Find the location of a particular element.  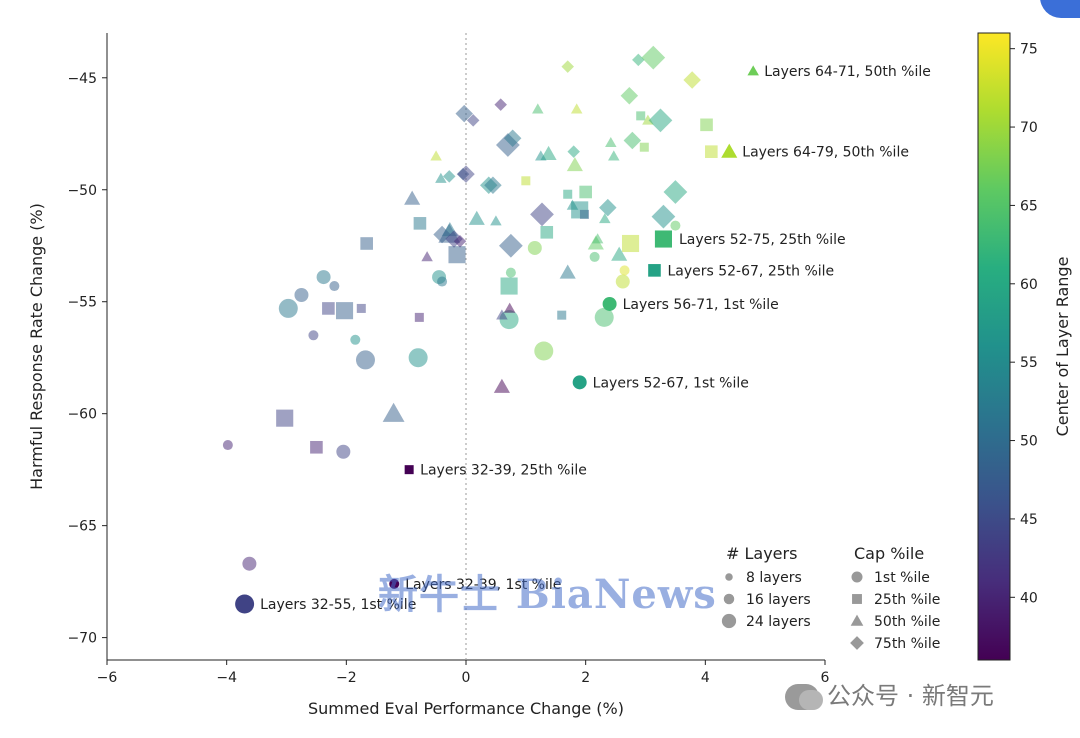

y-axis-label: Harmful Response Rate Change (%) is located at coordinates (36, 346).